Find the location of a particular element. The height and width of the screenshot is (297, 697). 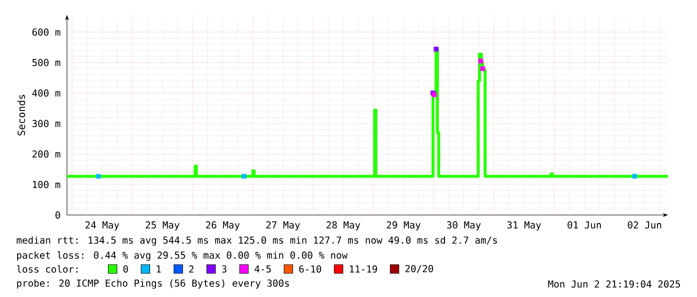

x-tick-label: 01 Jun is located at coordinates (584, 225).